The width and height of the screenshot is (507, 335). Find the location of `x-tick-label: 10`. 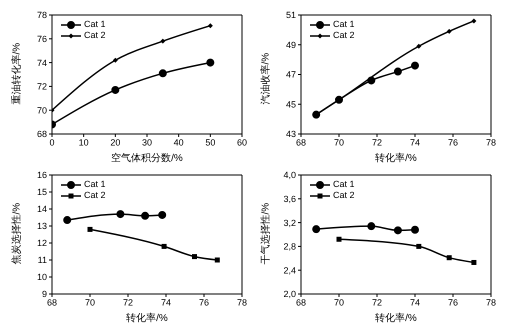

x-tick-label: 10 is located at coordinates (83, 142).